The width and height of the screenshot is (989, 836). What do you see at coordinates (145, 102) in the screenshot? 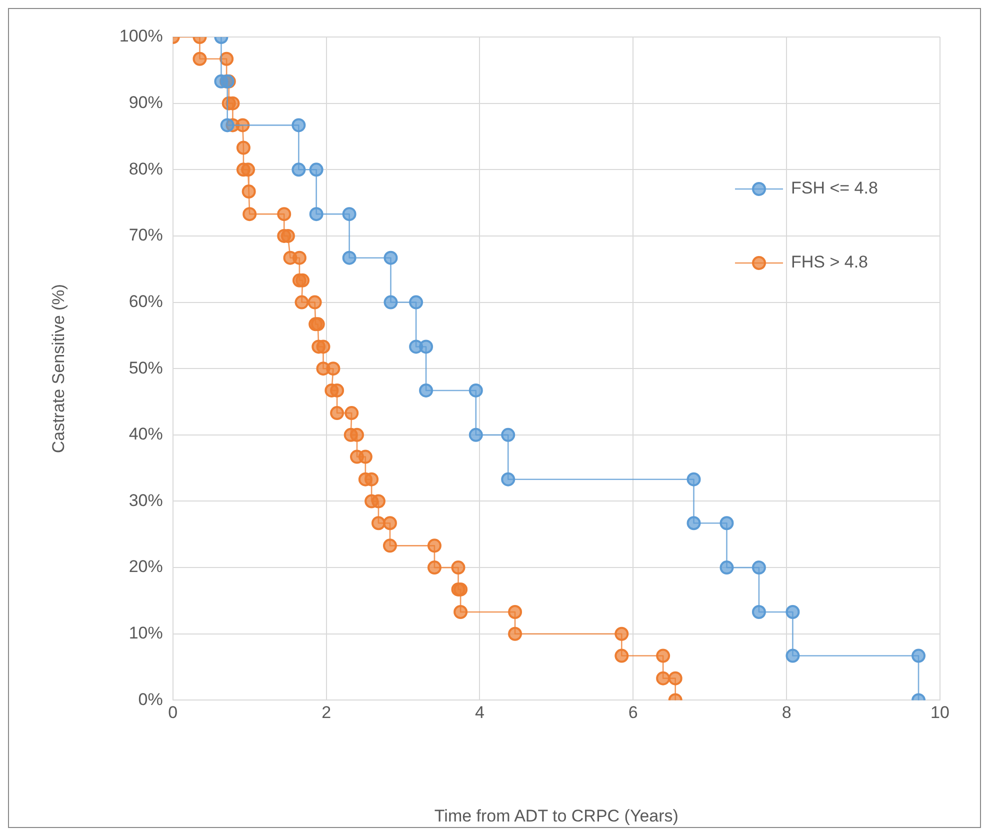
I see `y-tick-label: 90%` at bounding box center [145, 102].